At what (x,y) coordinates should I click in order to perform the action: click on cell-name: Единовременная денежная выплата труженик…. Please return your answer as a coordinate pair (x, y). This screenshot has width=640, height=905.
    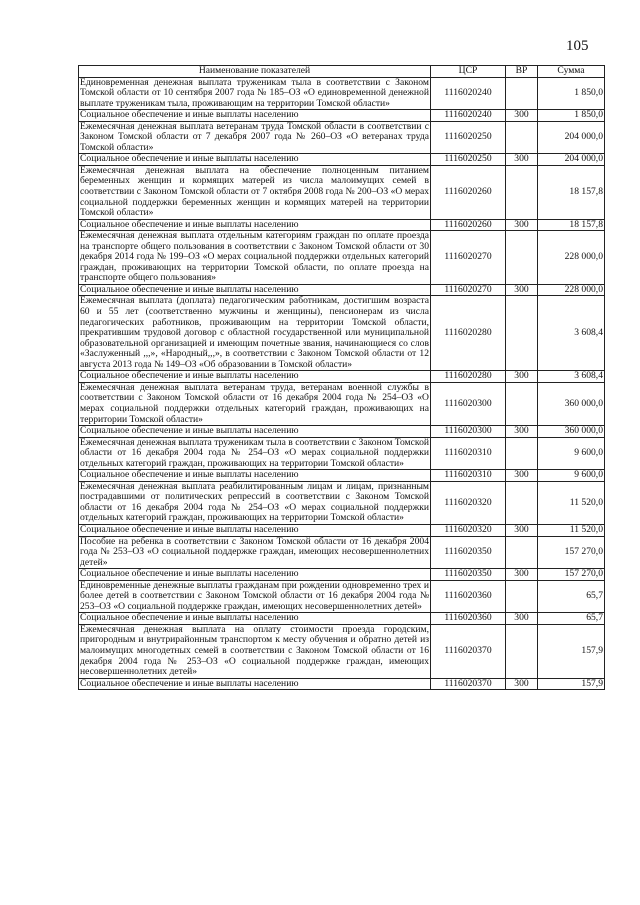
    Looking at the image, I should click on (254, 93).